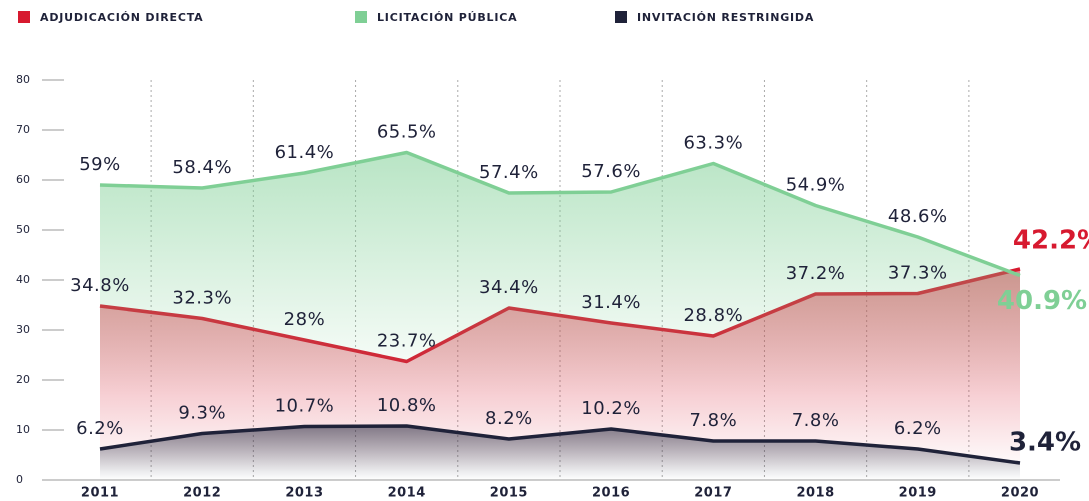  What do you see at coordinates (202, 413) in the screenshot?
I see `value-label: 9.3%` at bounding box center [202, 413].